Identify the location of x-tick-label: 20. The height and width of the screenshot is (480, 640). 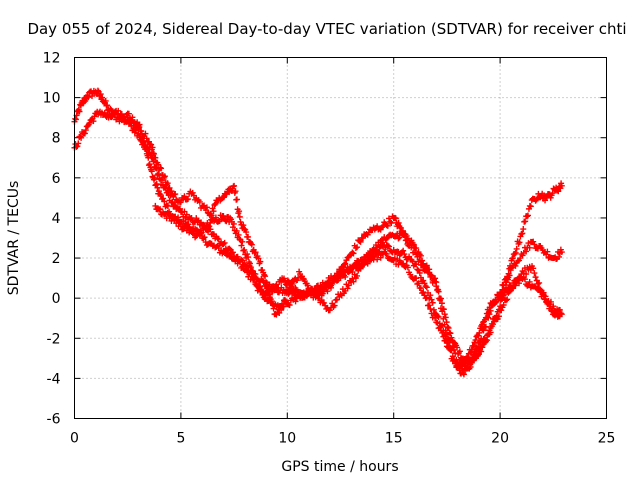
(500, 439).